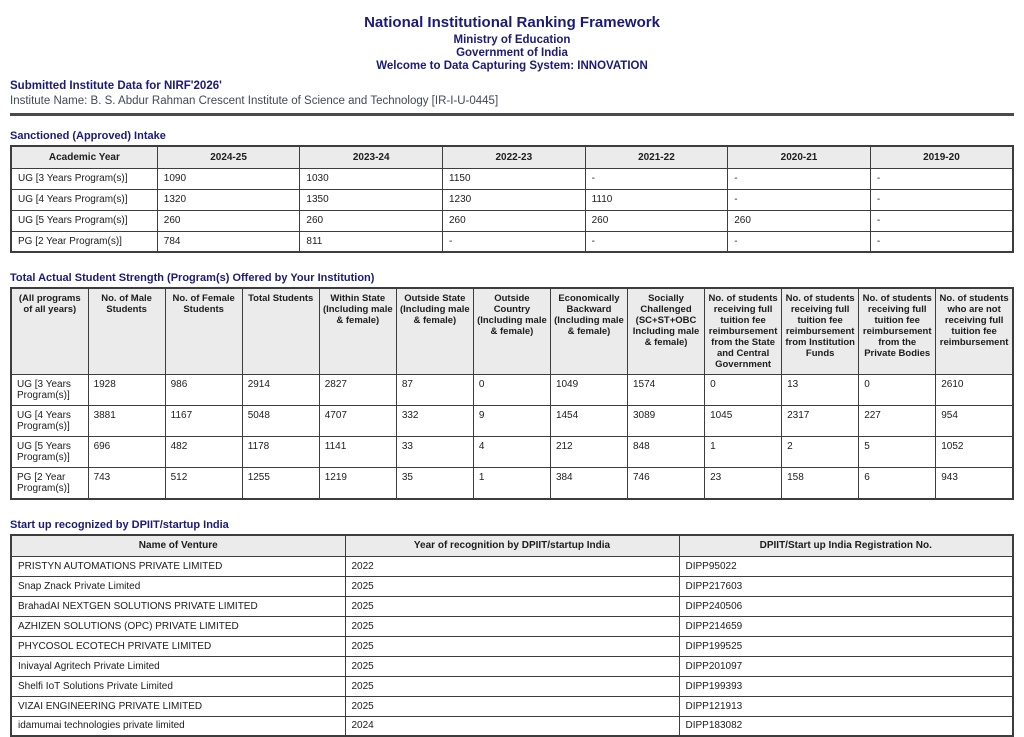 This screenshot has width=1024, height=737. What do you see at coordinates (280, 483) in the screenshot?
I see `table-cell: 1255` at bounding box center [280, 483].